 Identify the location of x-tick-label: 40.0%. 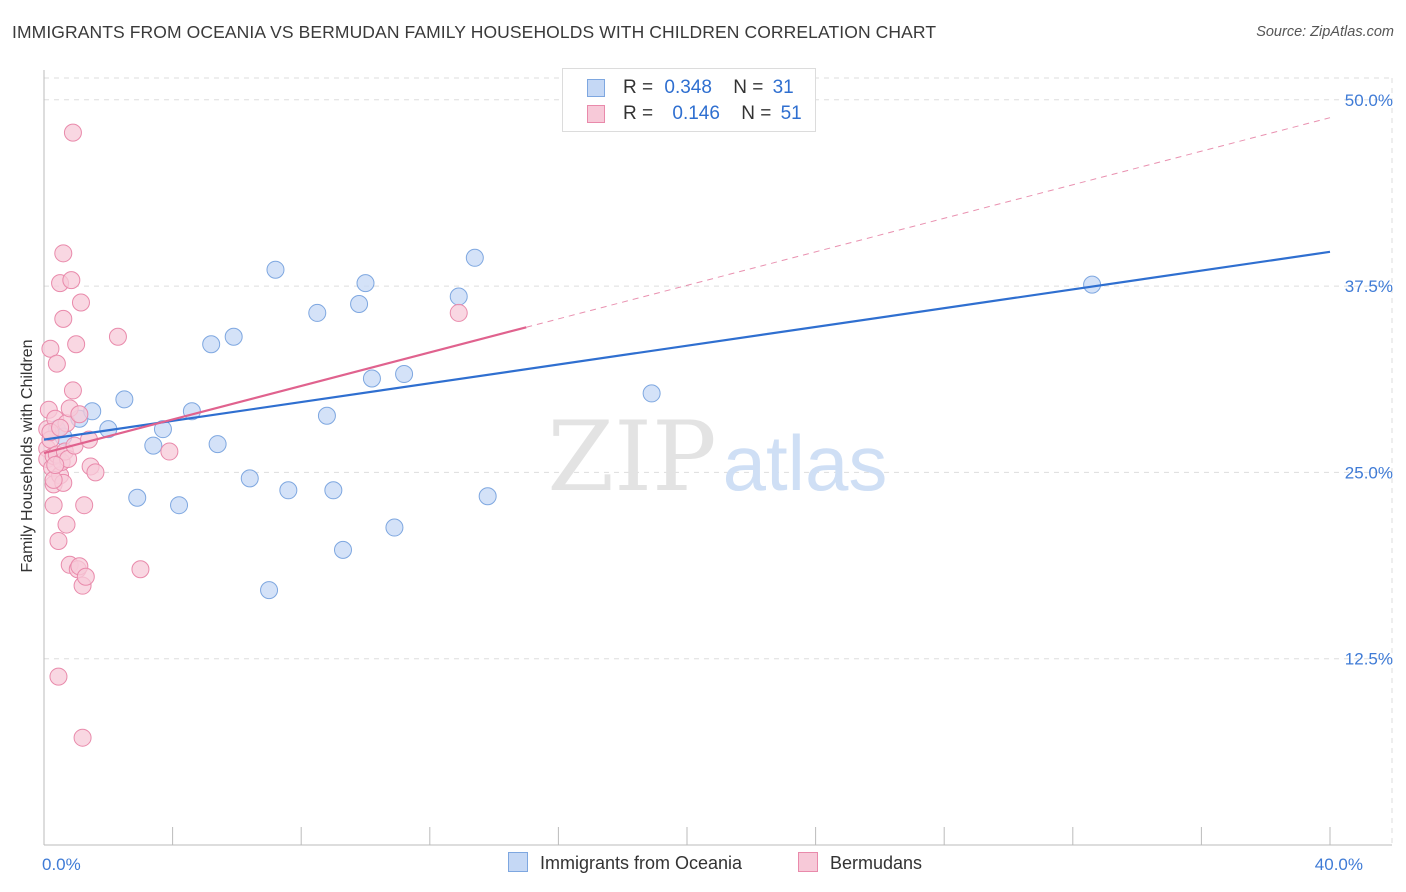
(1339, 864).